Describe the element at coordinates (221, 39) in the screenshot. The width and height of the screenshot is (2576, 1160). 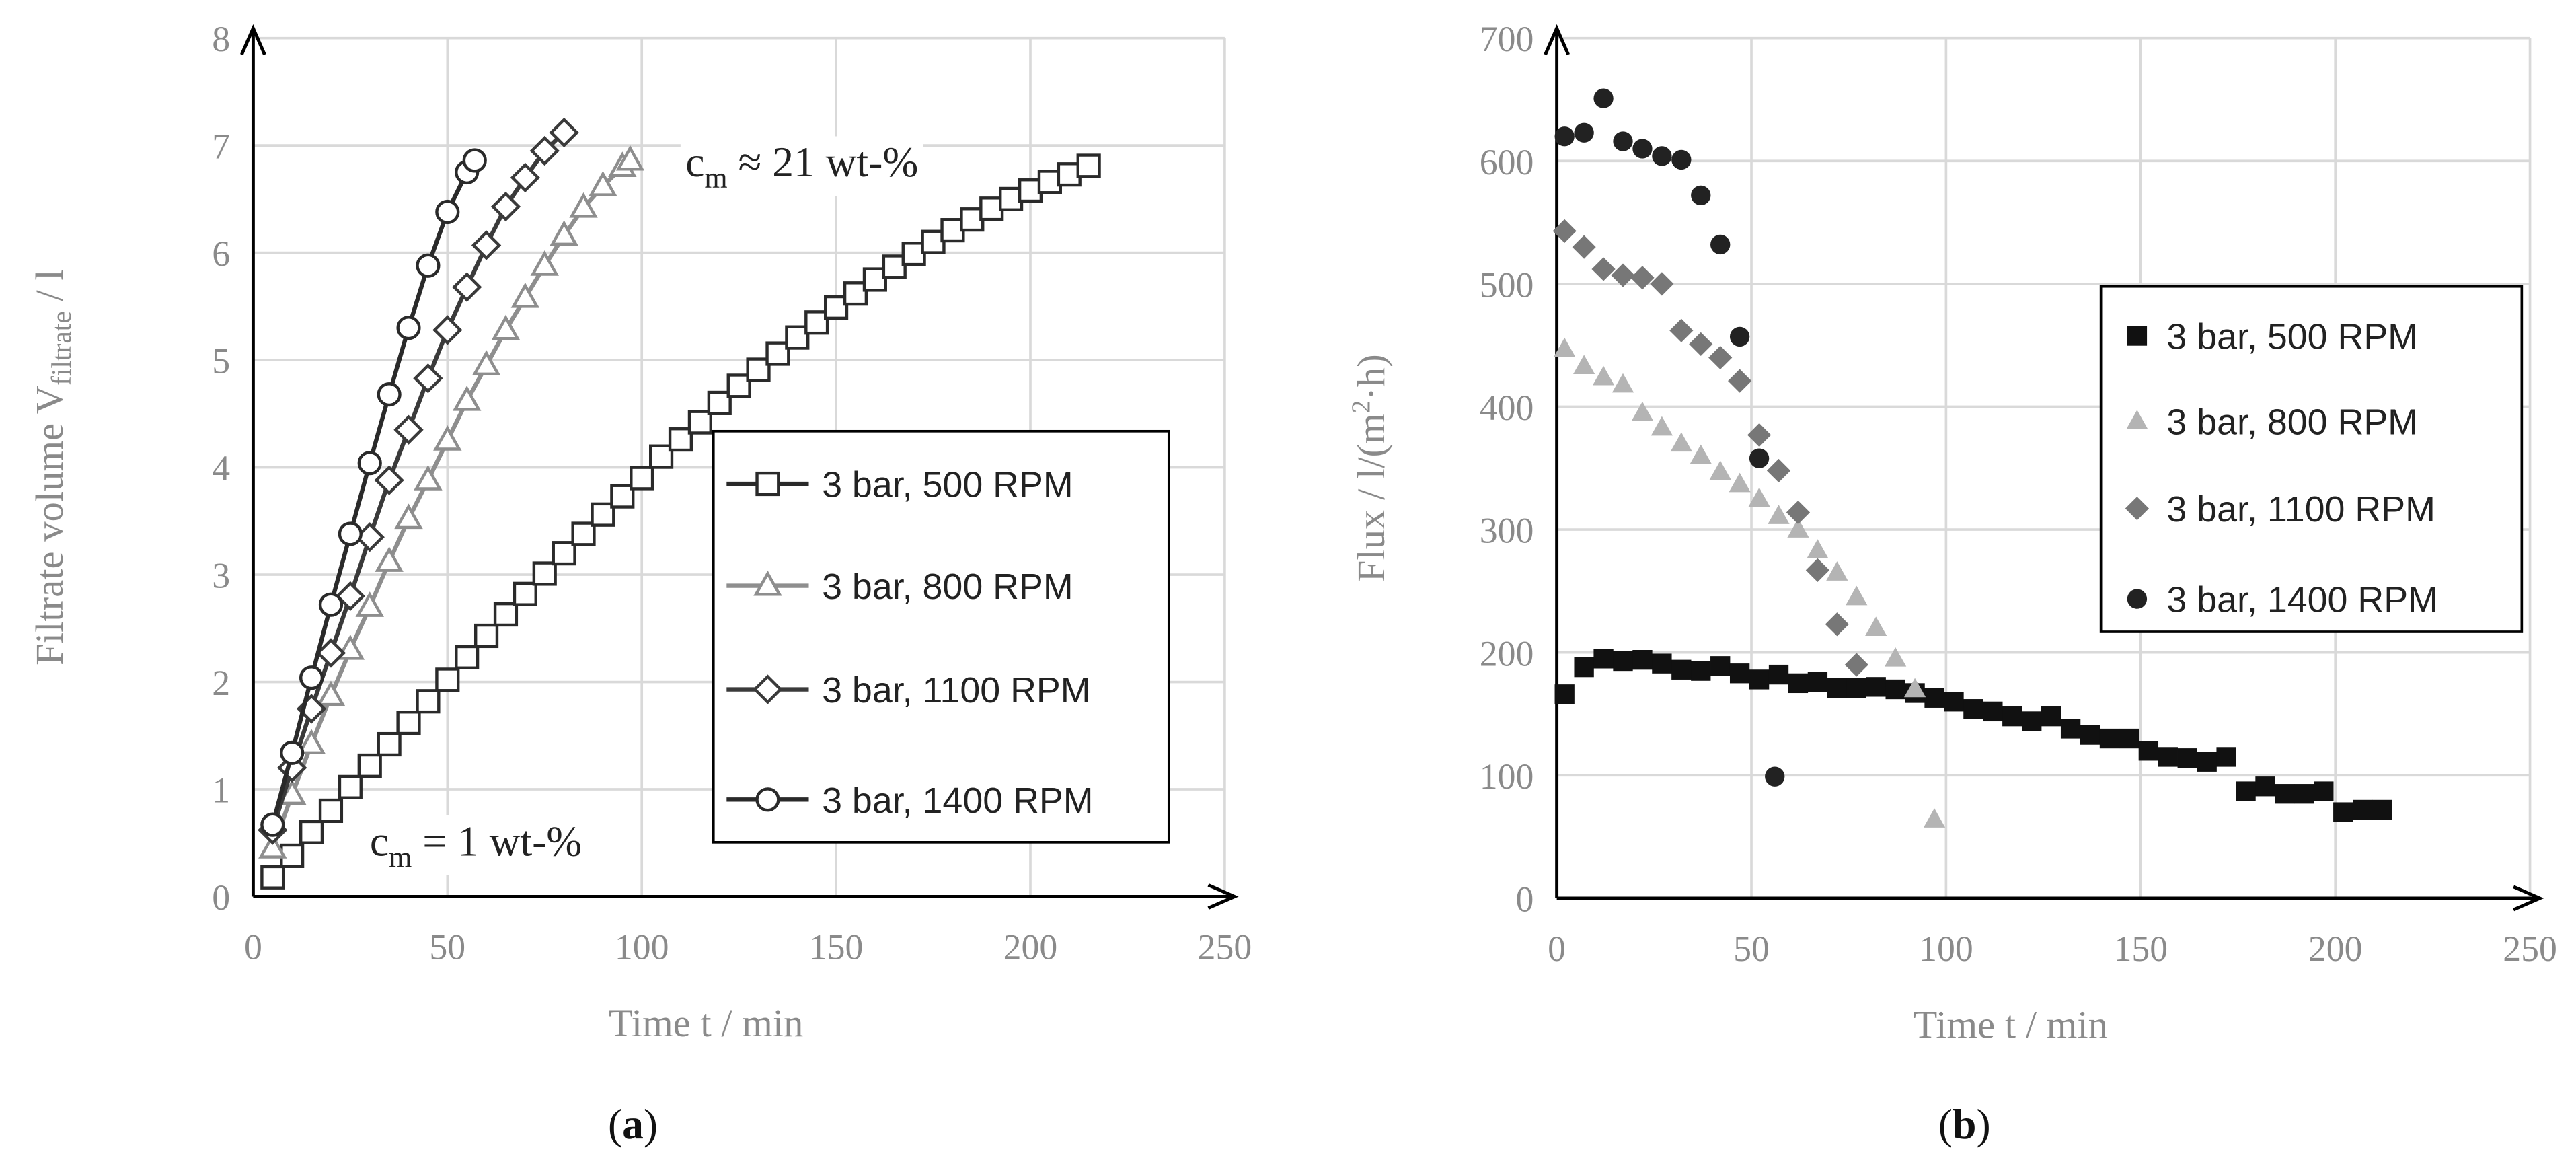
I see `y-tick-label: 8` at that location.